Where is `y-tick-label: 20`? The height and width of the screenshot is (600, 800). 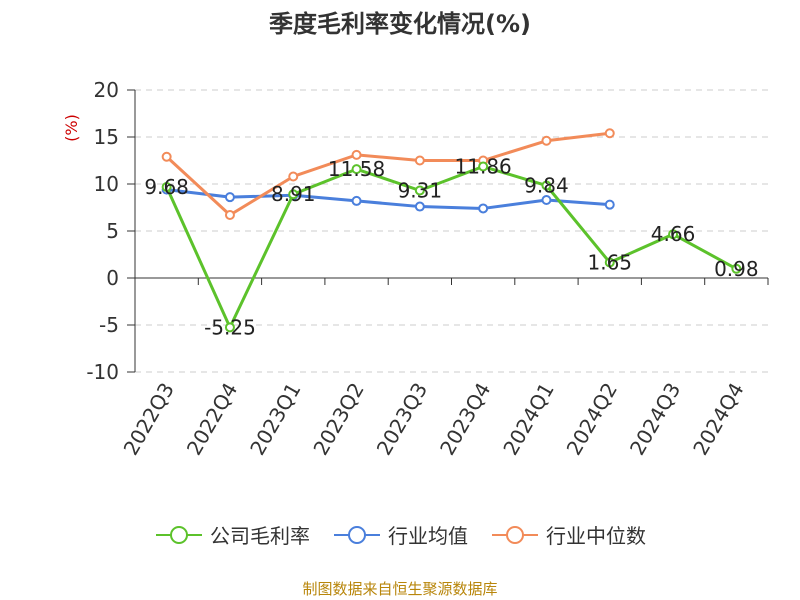
y-tick-label: 20 is located at coordinates (106, 90).